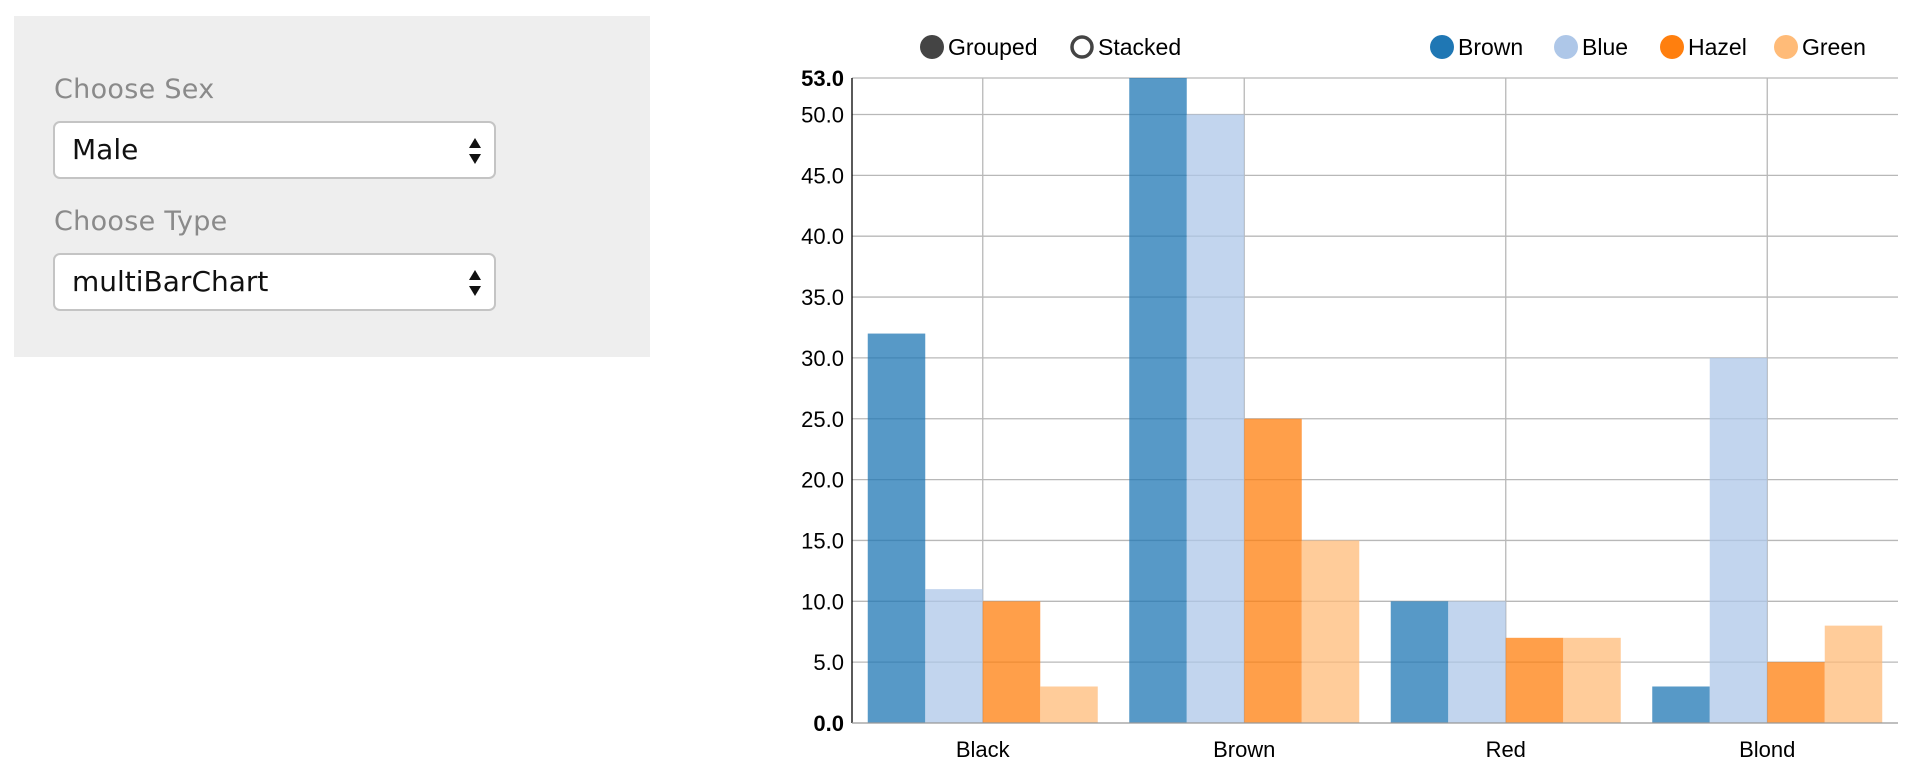 This screenshot has height=766, width=1928. I want to click on y-tick-label: 35.0, so click(822, 297).